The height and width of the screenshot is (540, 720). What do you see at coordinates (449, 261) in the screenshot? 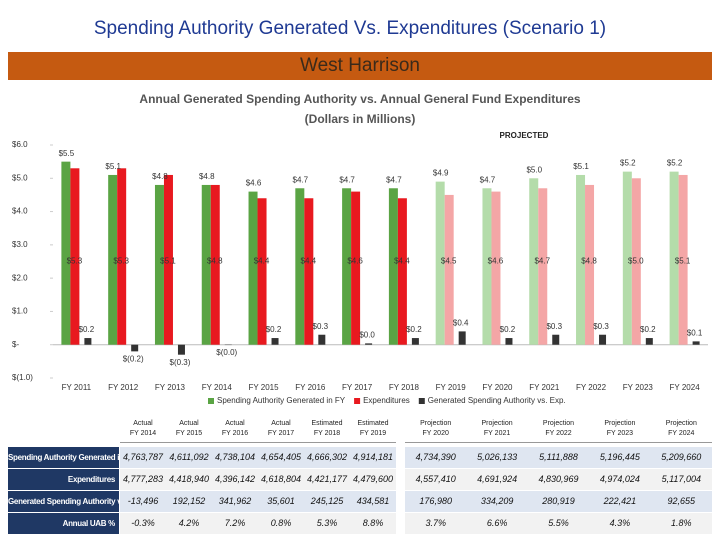
I see `data-label: $4.5` at bounding box center [449, 261].